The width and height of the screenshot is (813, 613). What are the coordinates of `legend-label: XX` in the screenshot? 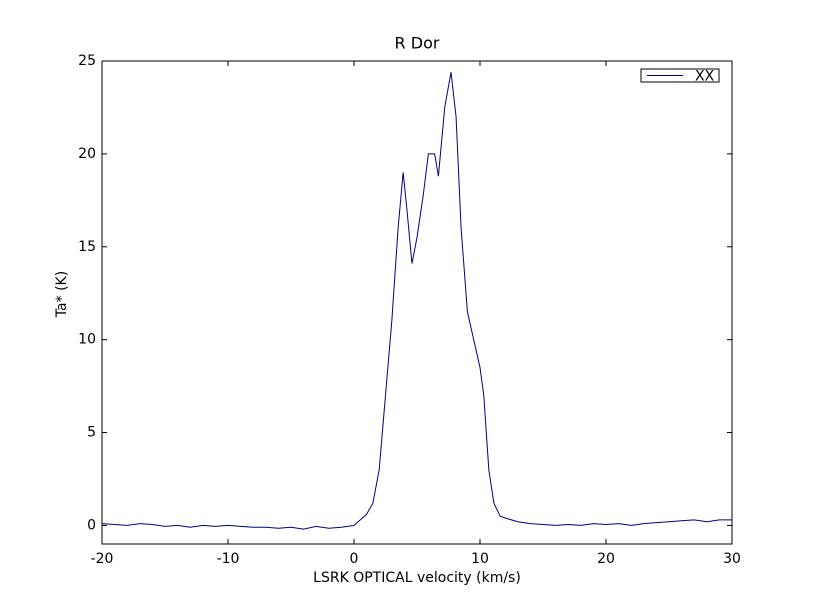 It's located at (705, 77).